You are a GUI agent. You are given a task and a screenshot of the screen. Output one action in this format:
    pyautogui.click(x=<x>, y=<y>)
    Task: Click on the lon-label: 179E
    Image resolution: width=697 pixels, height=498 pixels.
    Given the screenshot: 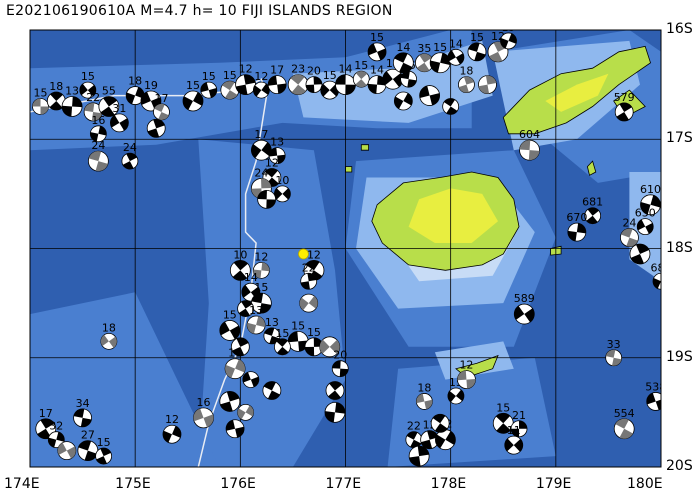 What is the action you would take?
    pyautogui.click(x=553, y=484)
    